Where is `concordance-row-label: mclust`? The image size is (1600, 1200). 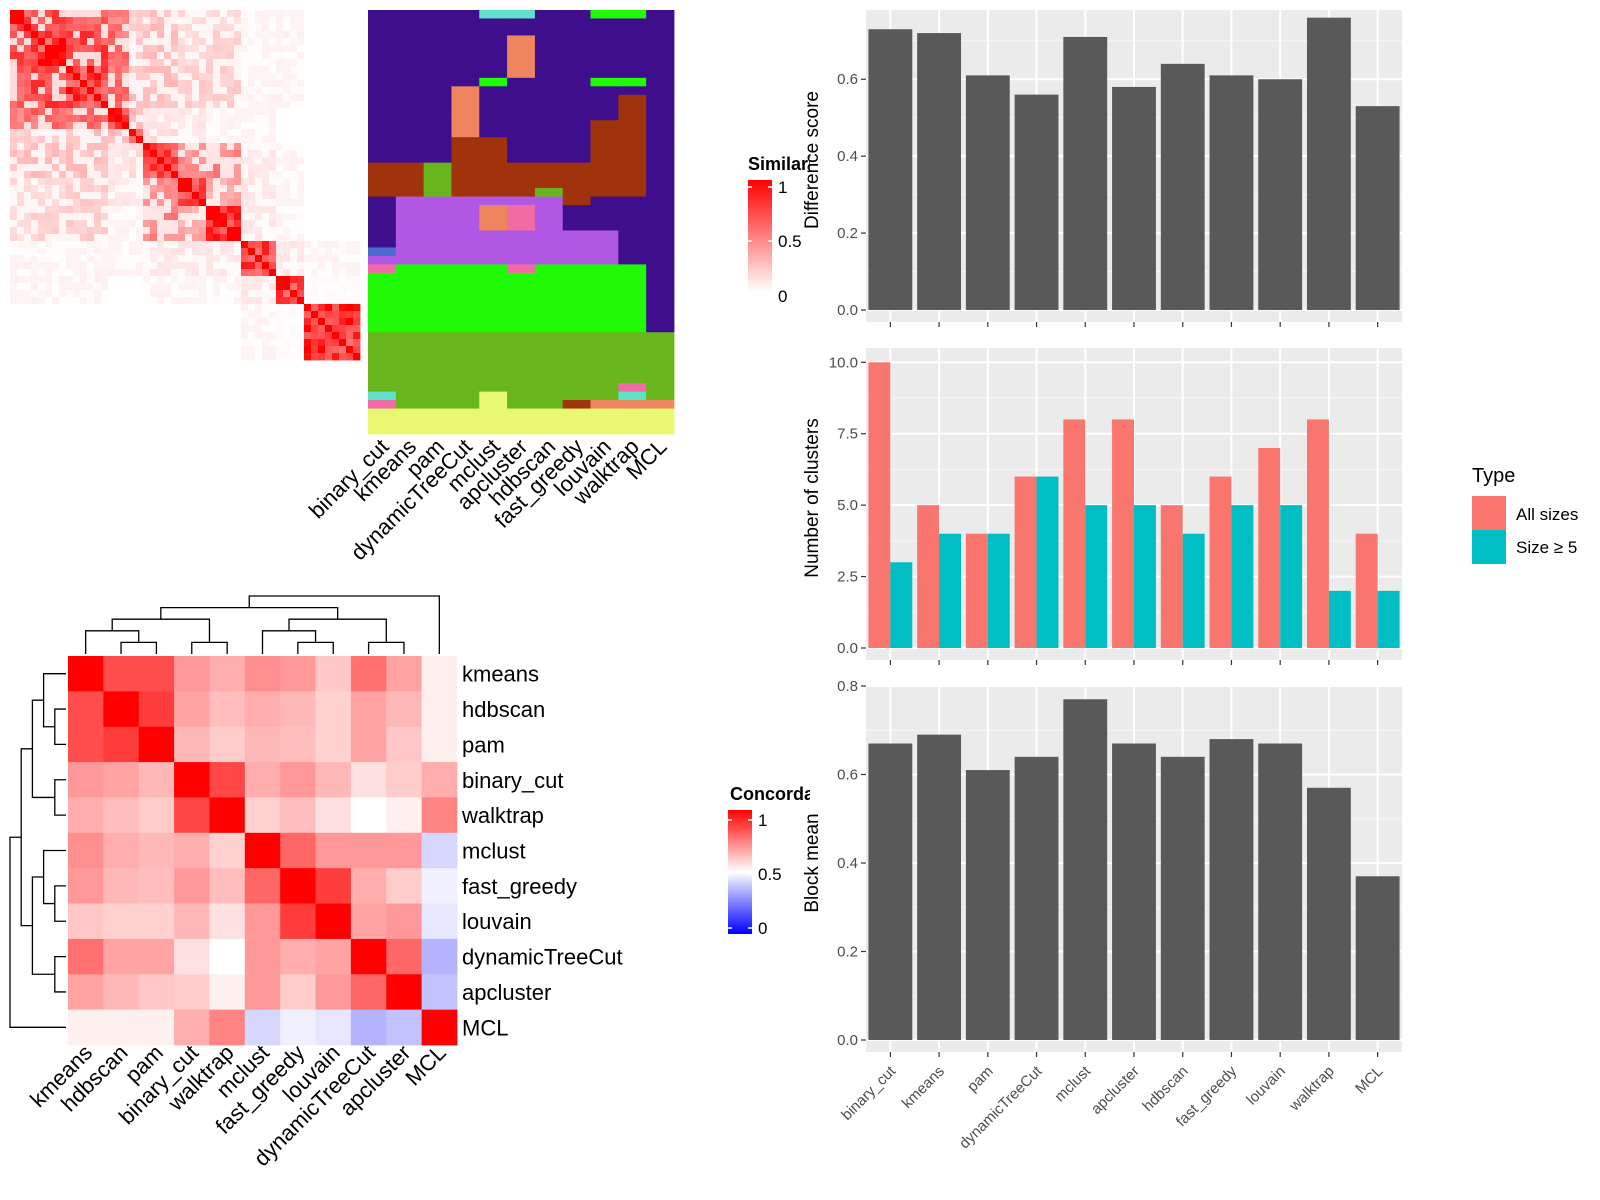
concordance-row-label: mclust is located at coordinates (494, 851).